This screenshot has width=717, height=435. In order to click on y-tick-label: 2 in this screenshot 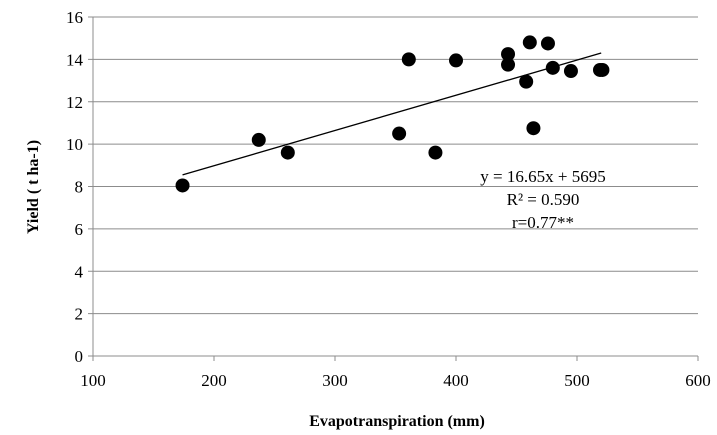, I will do `click(79, 314)`.